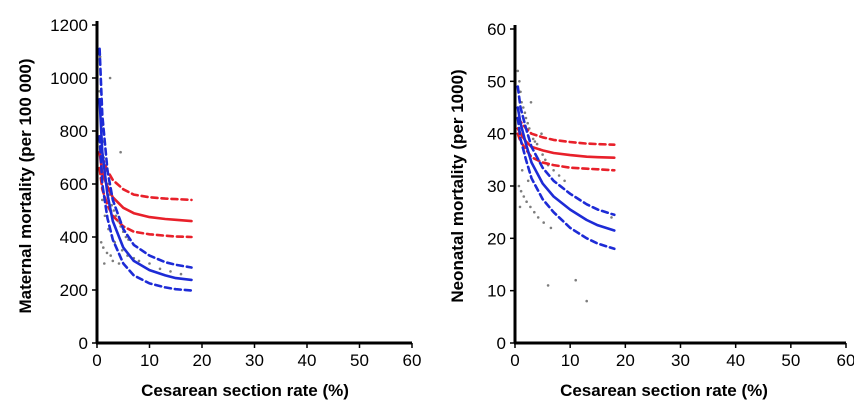  What do you see at coordinates (664, 390) in the screenshot?
I see `right-x-axis-title: Cesarean section rate (%)` at bounding box center [664, 390].